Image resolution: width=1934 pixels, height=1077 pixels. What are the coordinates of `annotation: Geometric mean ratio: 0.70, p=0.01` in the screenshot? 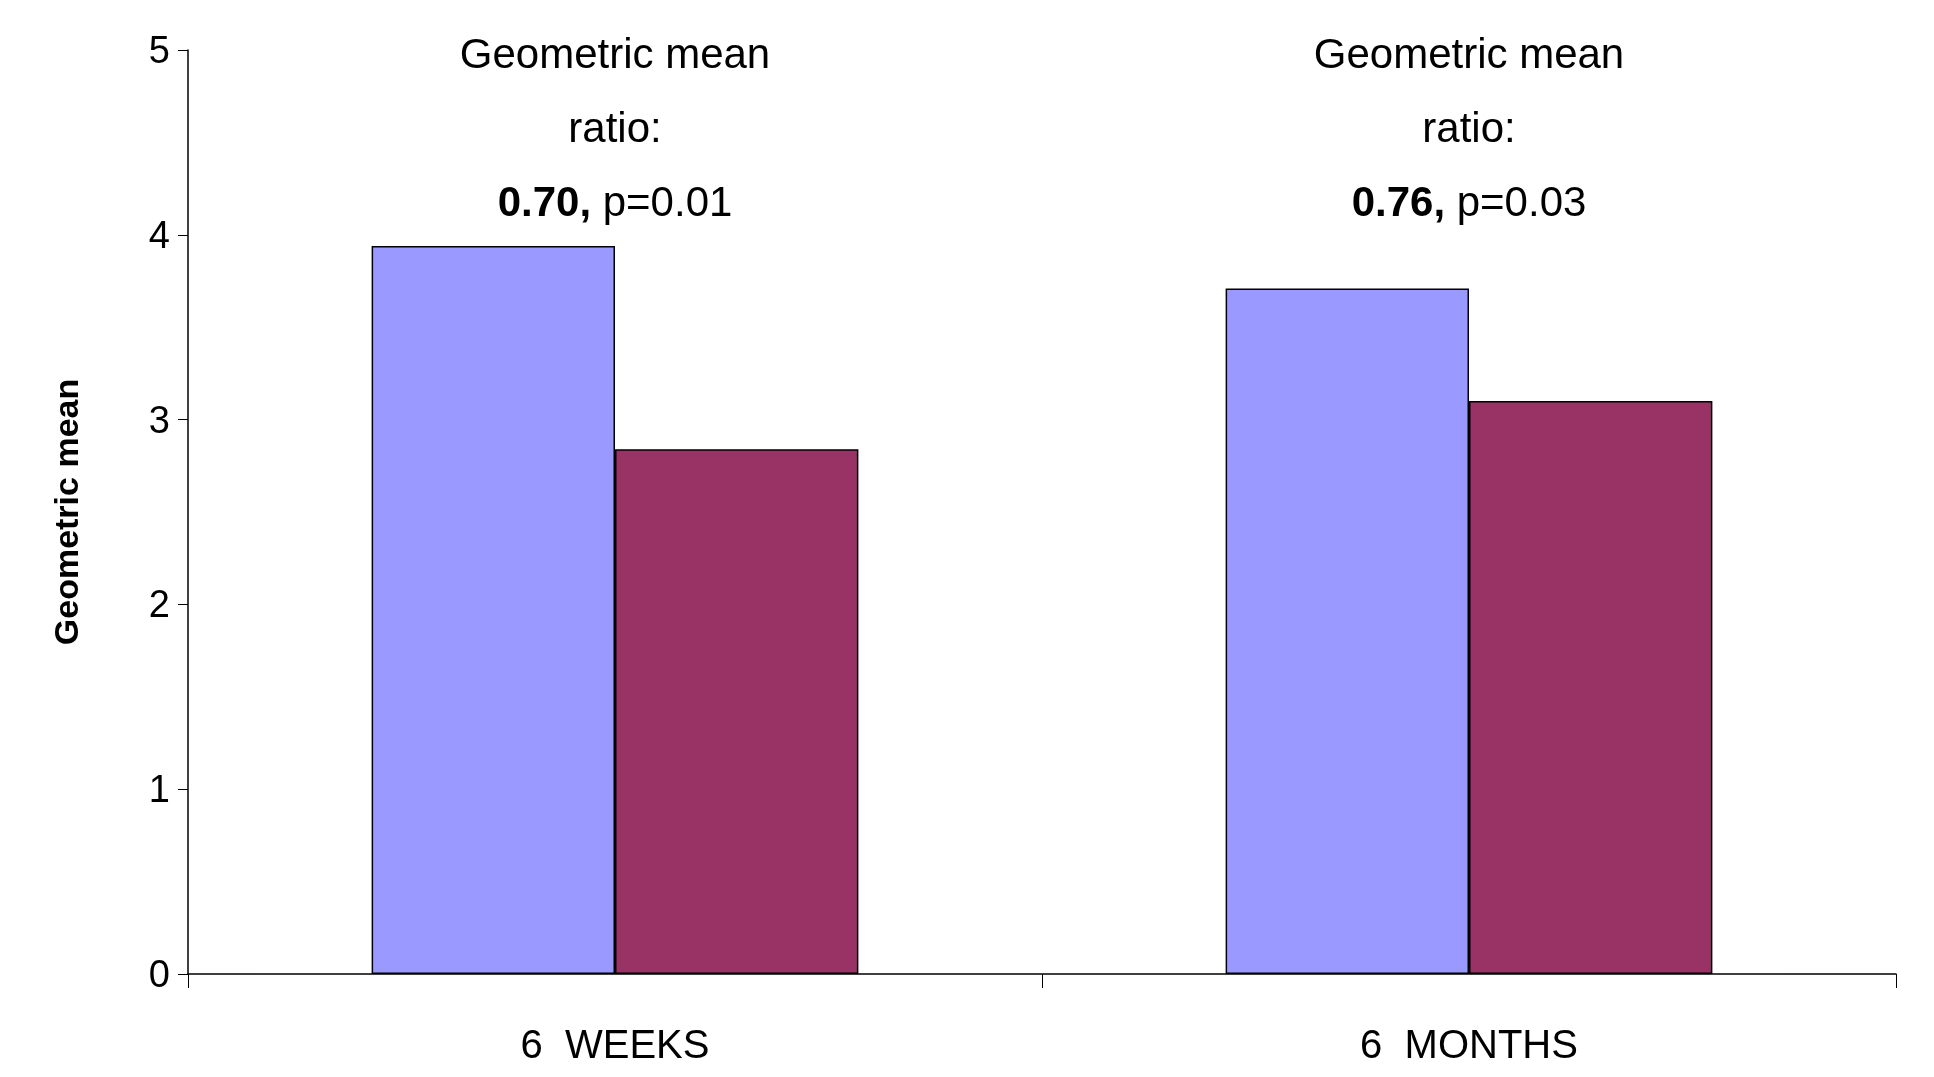 It's located at (615, 127).